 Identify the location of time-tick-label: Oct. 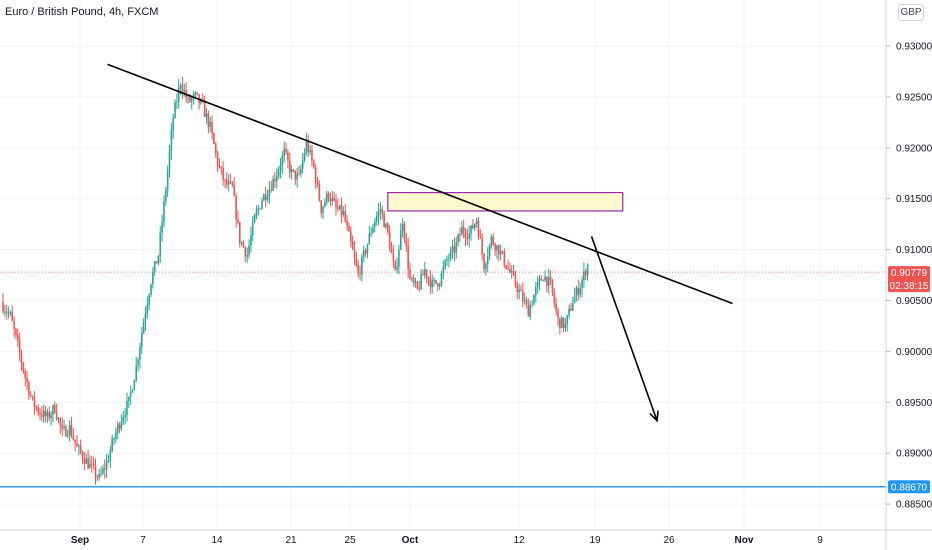
(410, 540).